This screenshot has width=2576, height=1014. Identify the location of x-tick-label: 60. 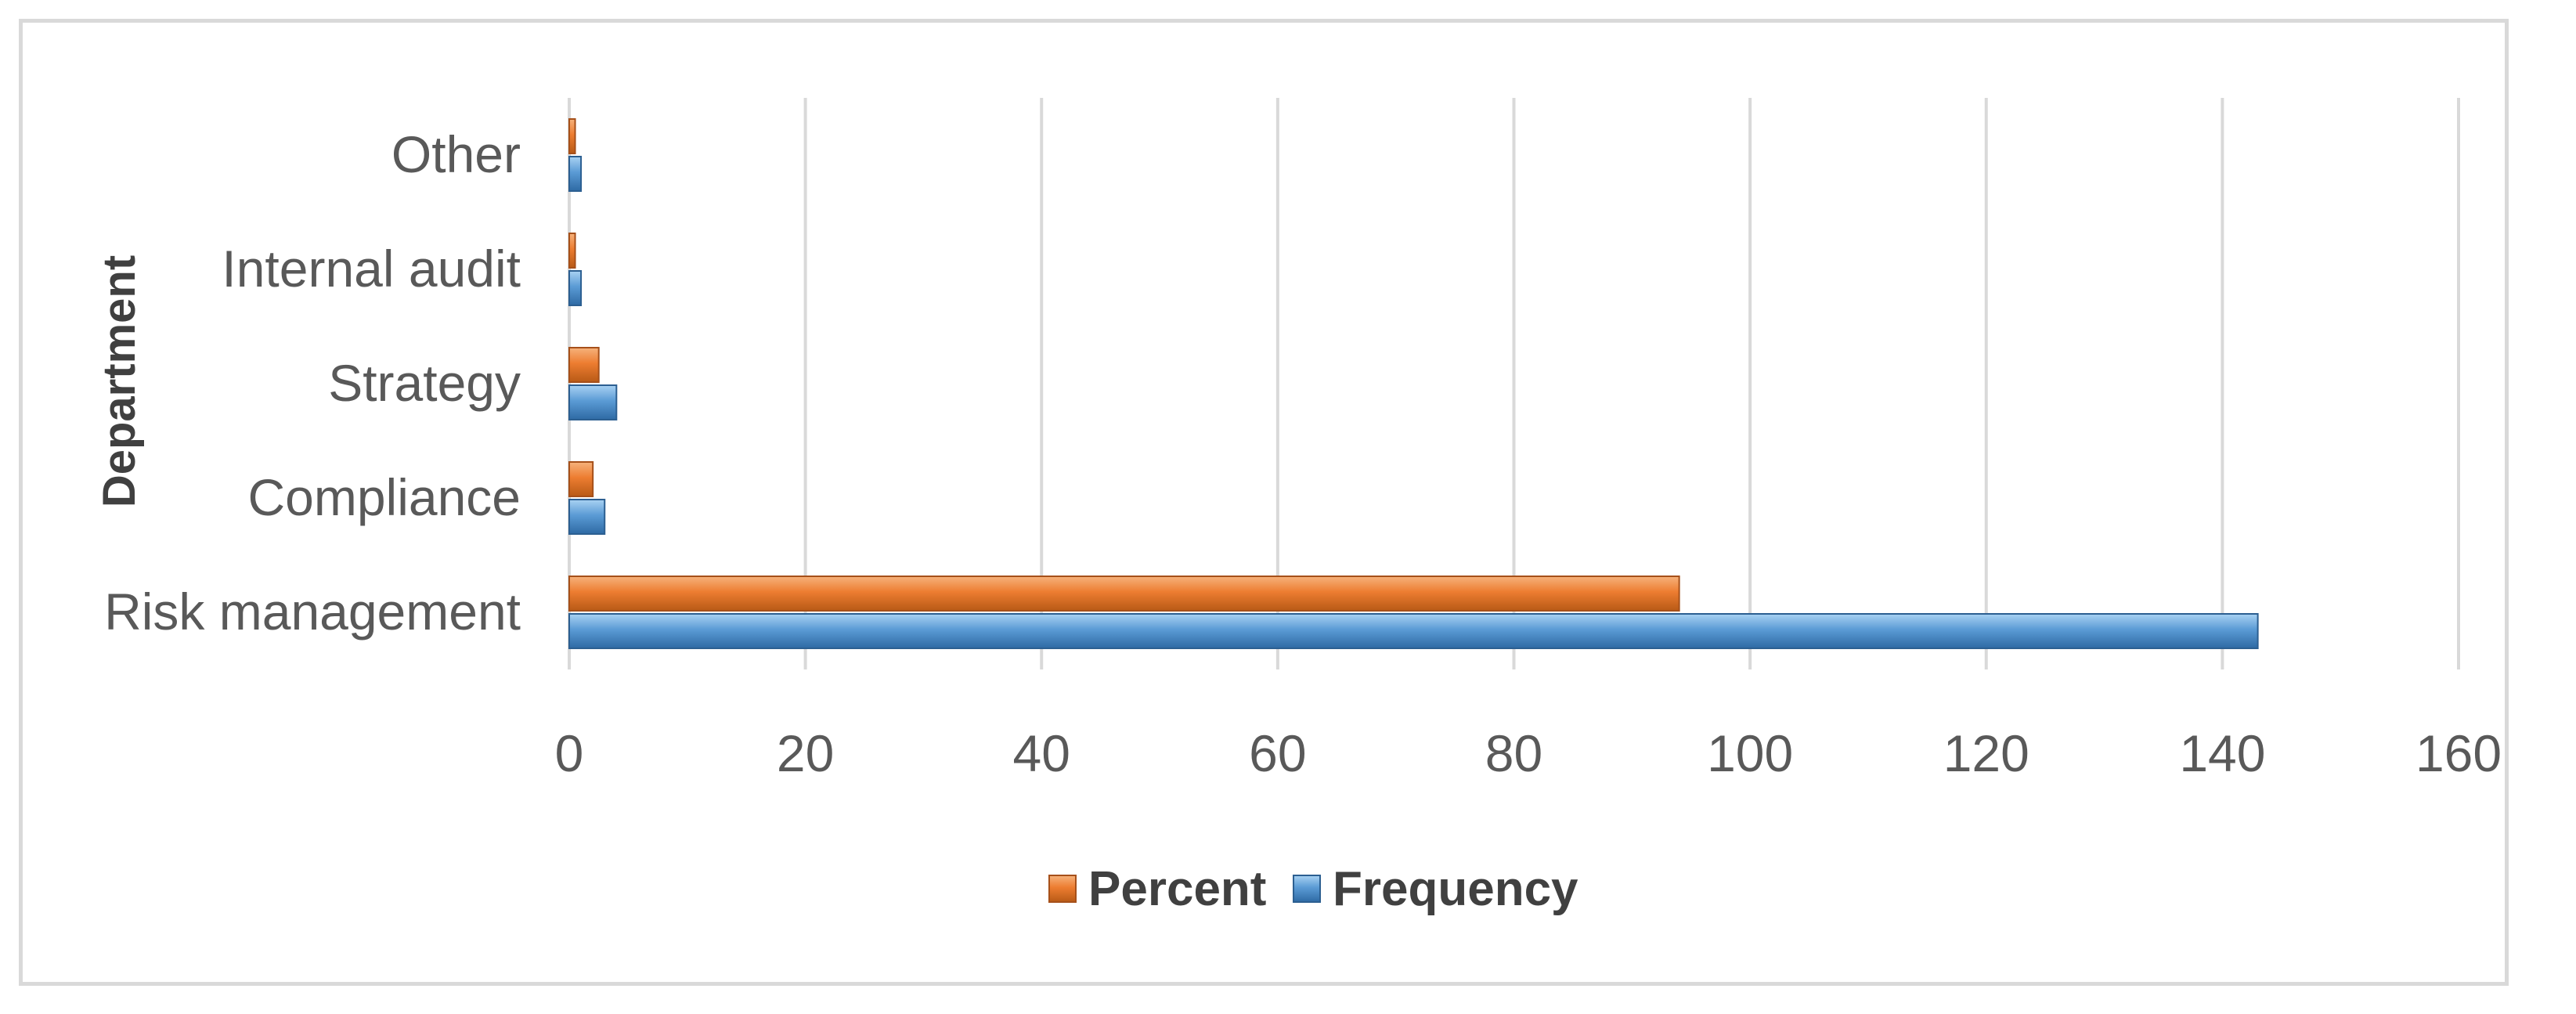
(1277, 753).